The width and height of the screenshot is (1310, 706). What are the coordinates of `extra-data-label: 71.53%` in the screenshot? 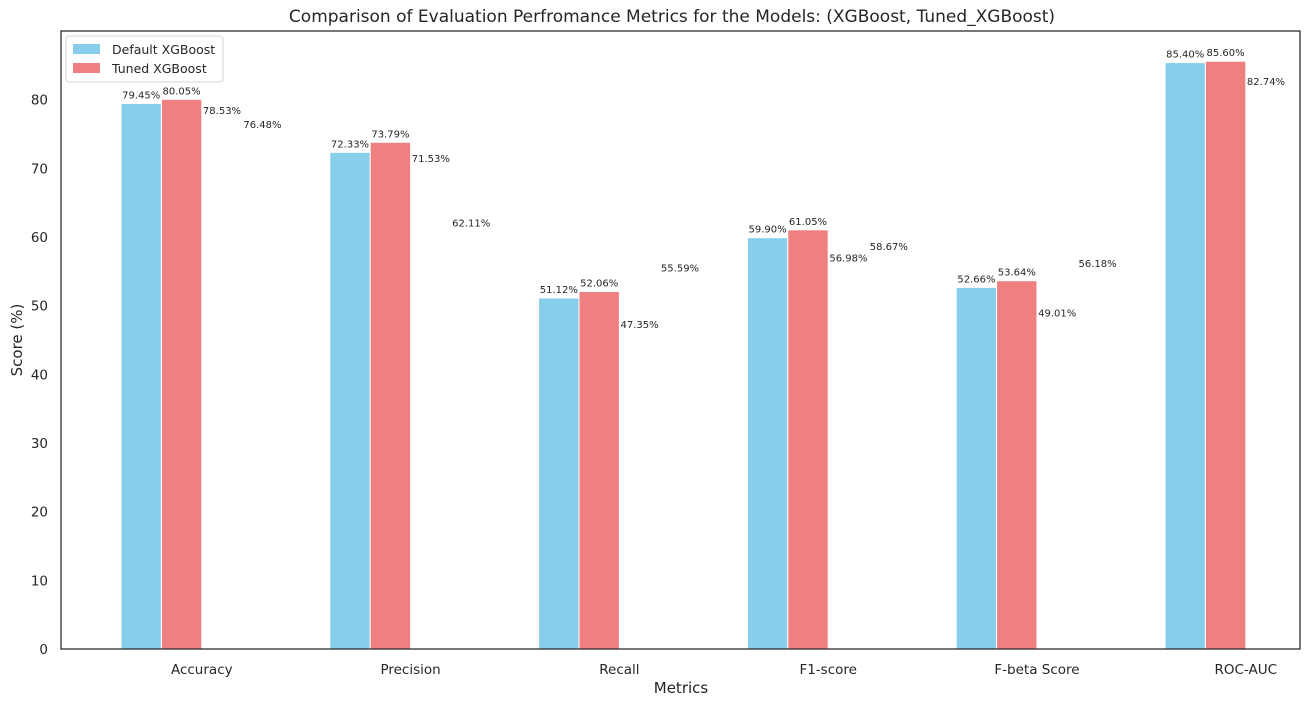 It's located at (431, 159).